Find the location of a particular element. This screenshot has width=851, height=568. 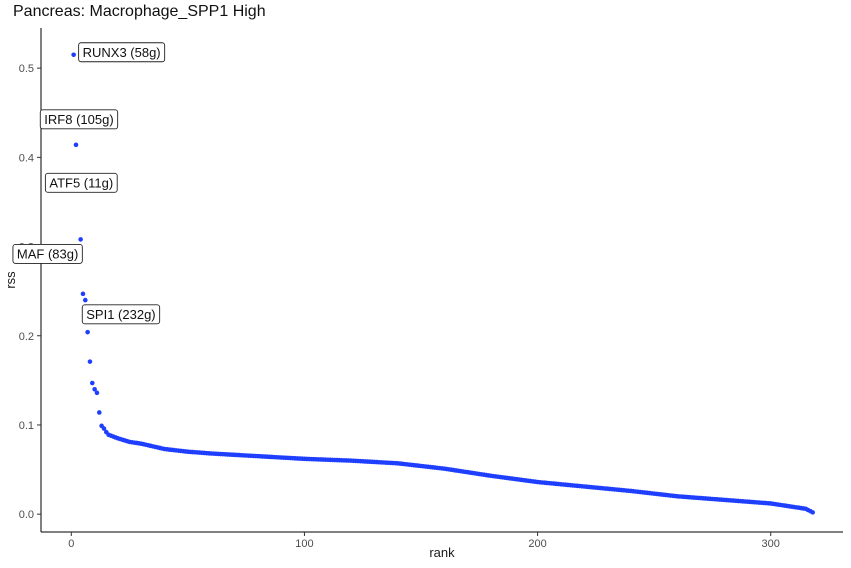

gene-label: IRF8 (105g) is located at coordinates (79, 119).